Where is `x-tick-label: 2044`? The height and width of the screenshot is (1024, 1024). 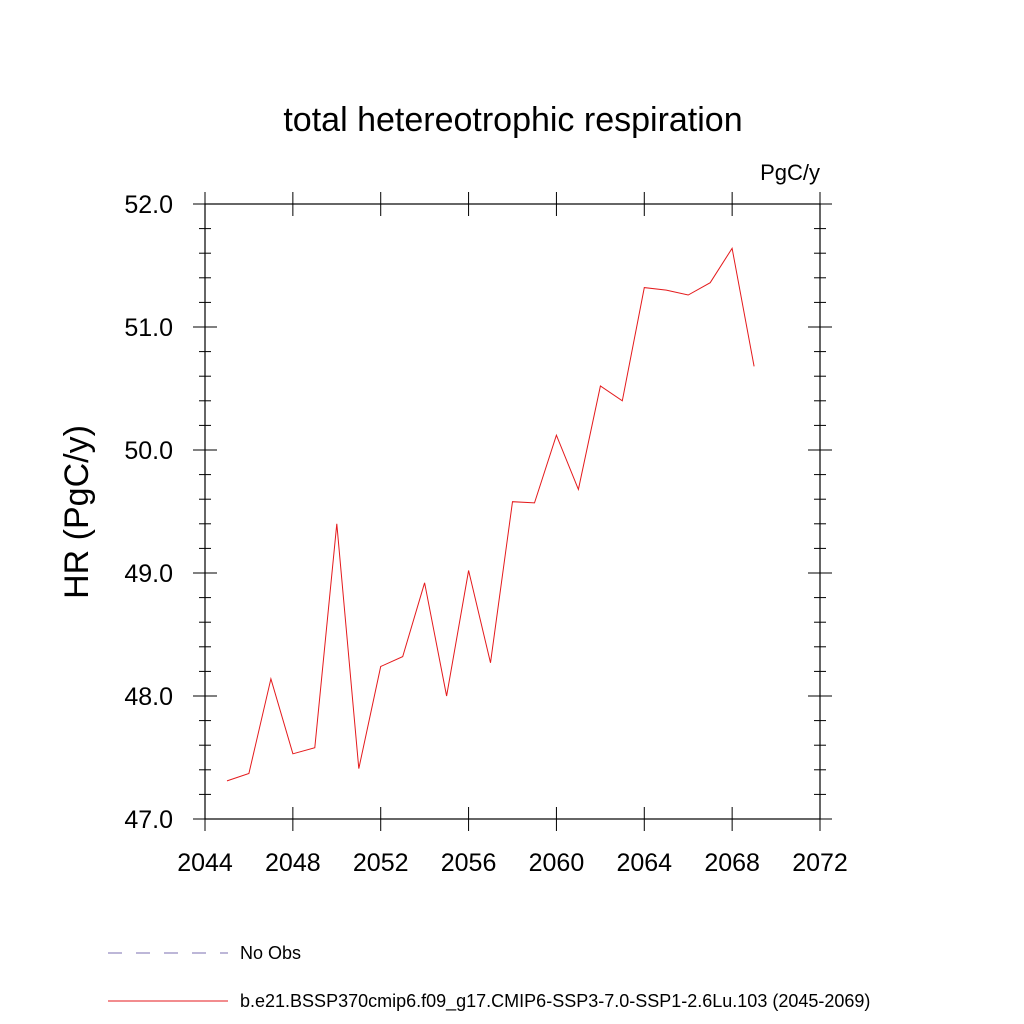 x-tick-label: 2044 is located at coordinates (205, 863).